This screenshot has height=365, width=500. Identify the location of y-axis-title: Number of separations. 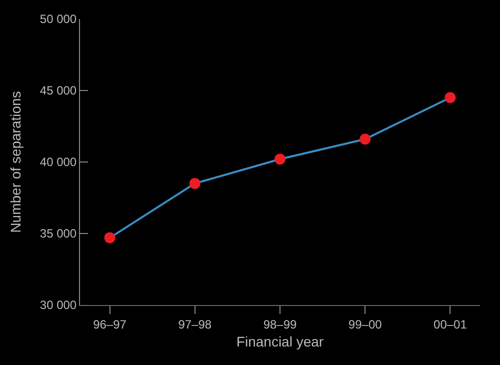
(15, 162).